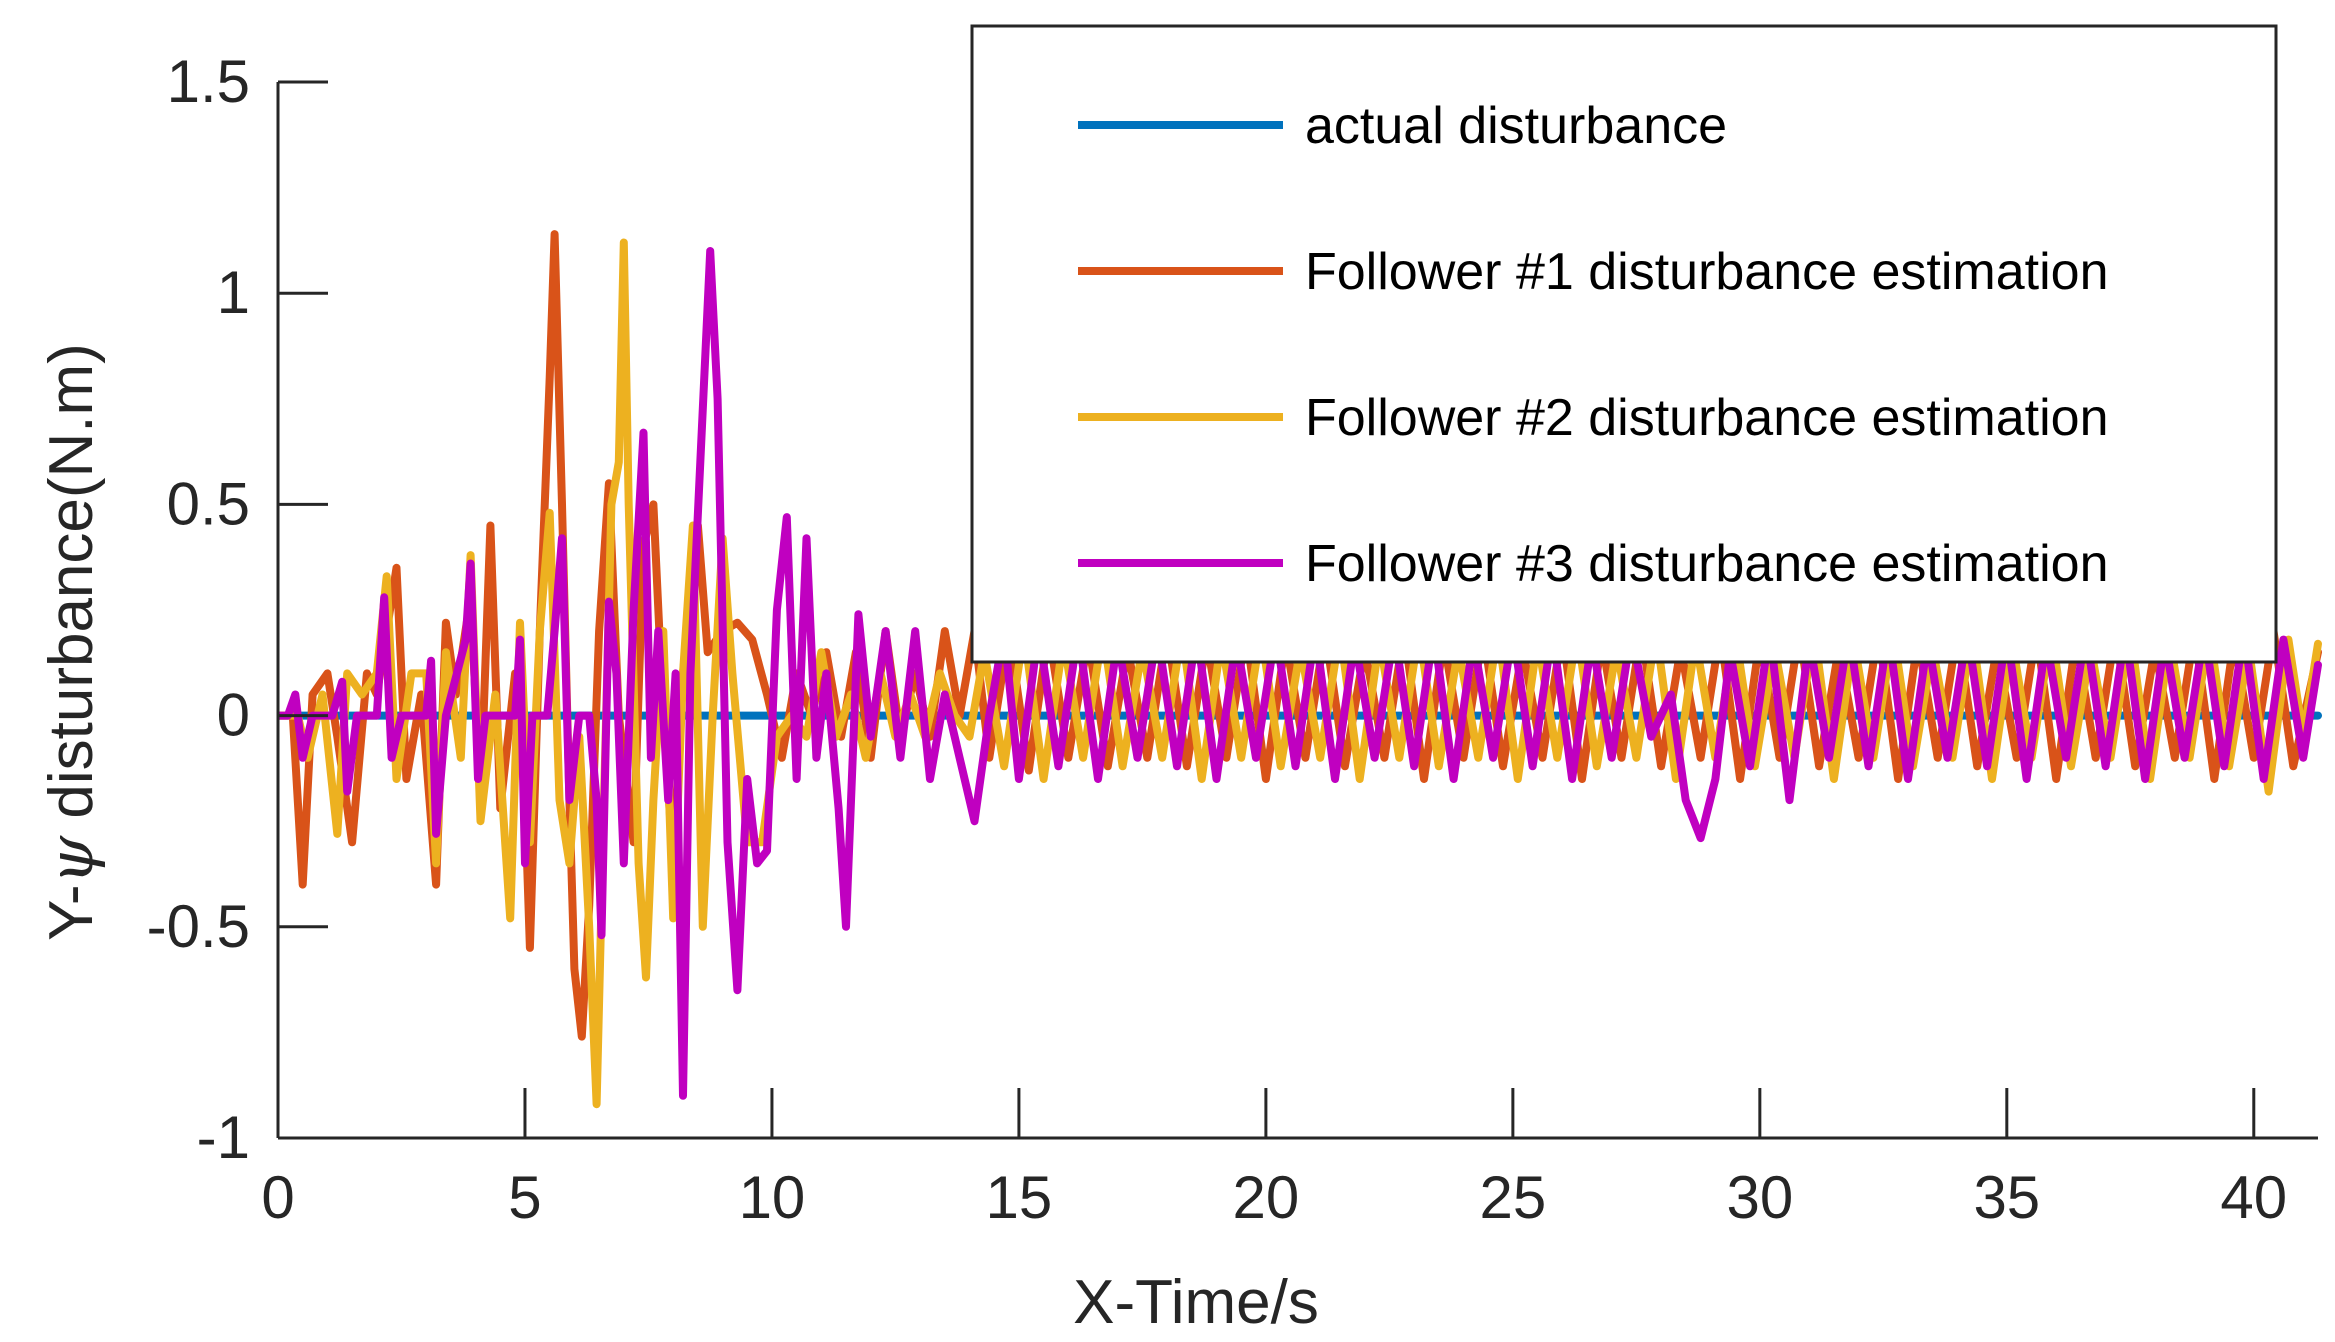  What do you see at coordinates (1512, 1197) in the screenshot?
I see `x-tick-label: 25` at bounding box center [1512, 1197].